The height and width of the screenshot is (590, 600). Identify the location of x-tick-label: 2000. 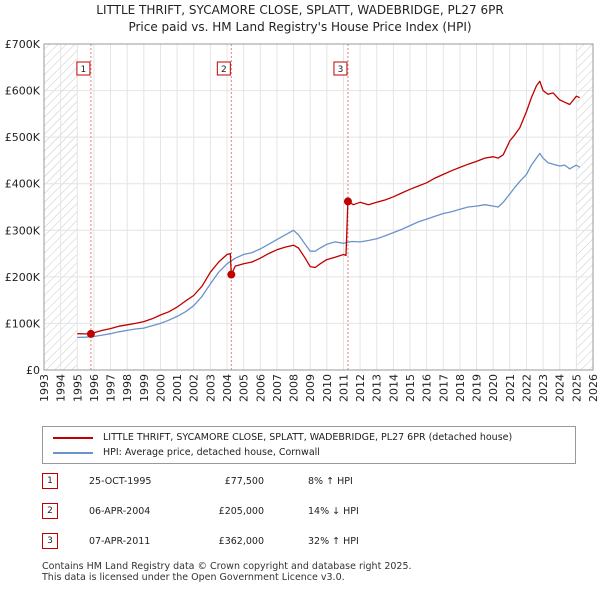
(160, 388).